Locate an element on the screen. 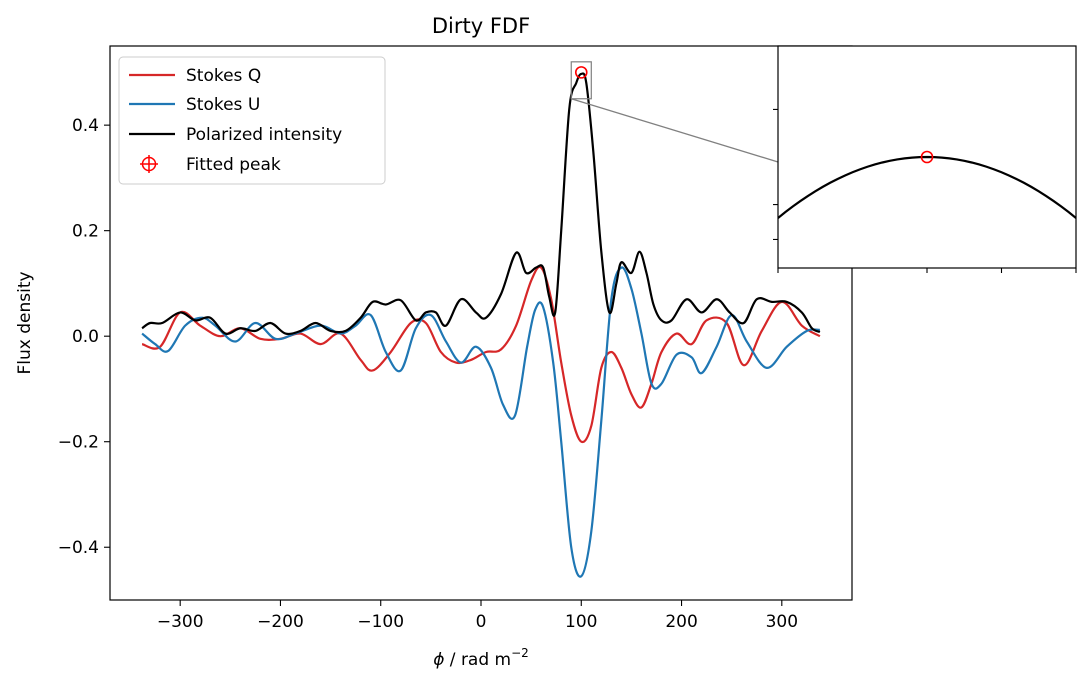 The image size is (1090, 693). legend-label-stokes-u: Stokes U is located at coordinates (223, 105).